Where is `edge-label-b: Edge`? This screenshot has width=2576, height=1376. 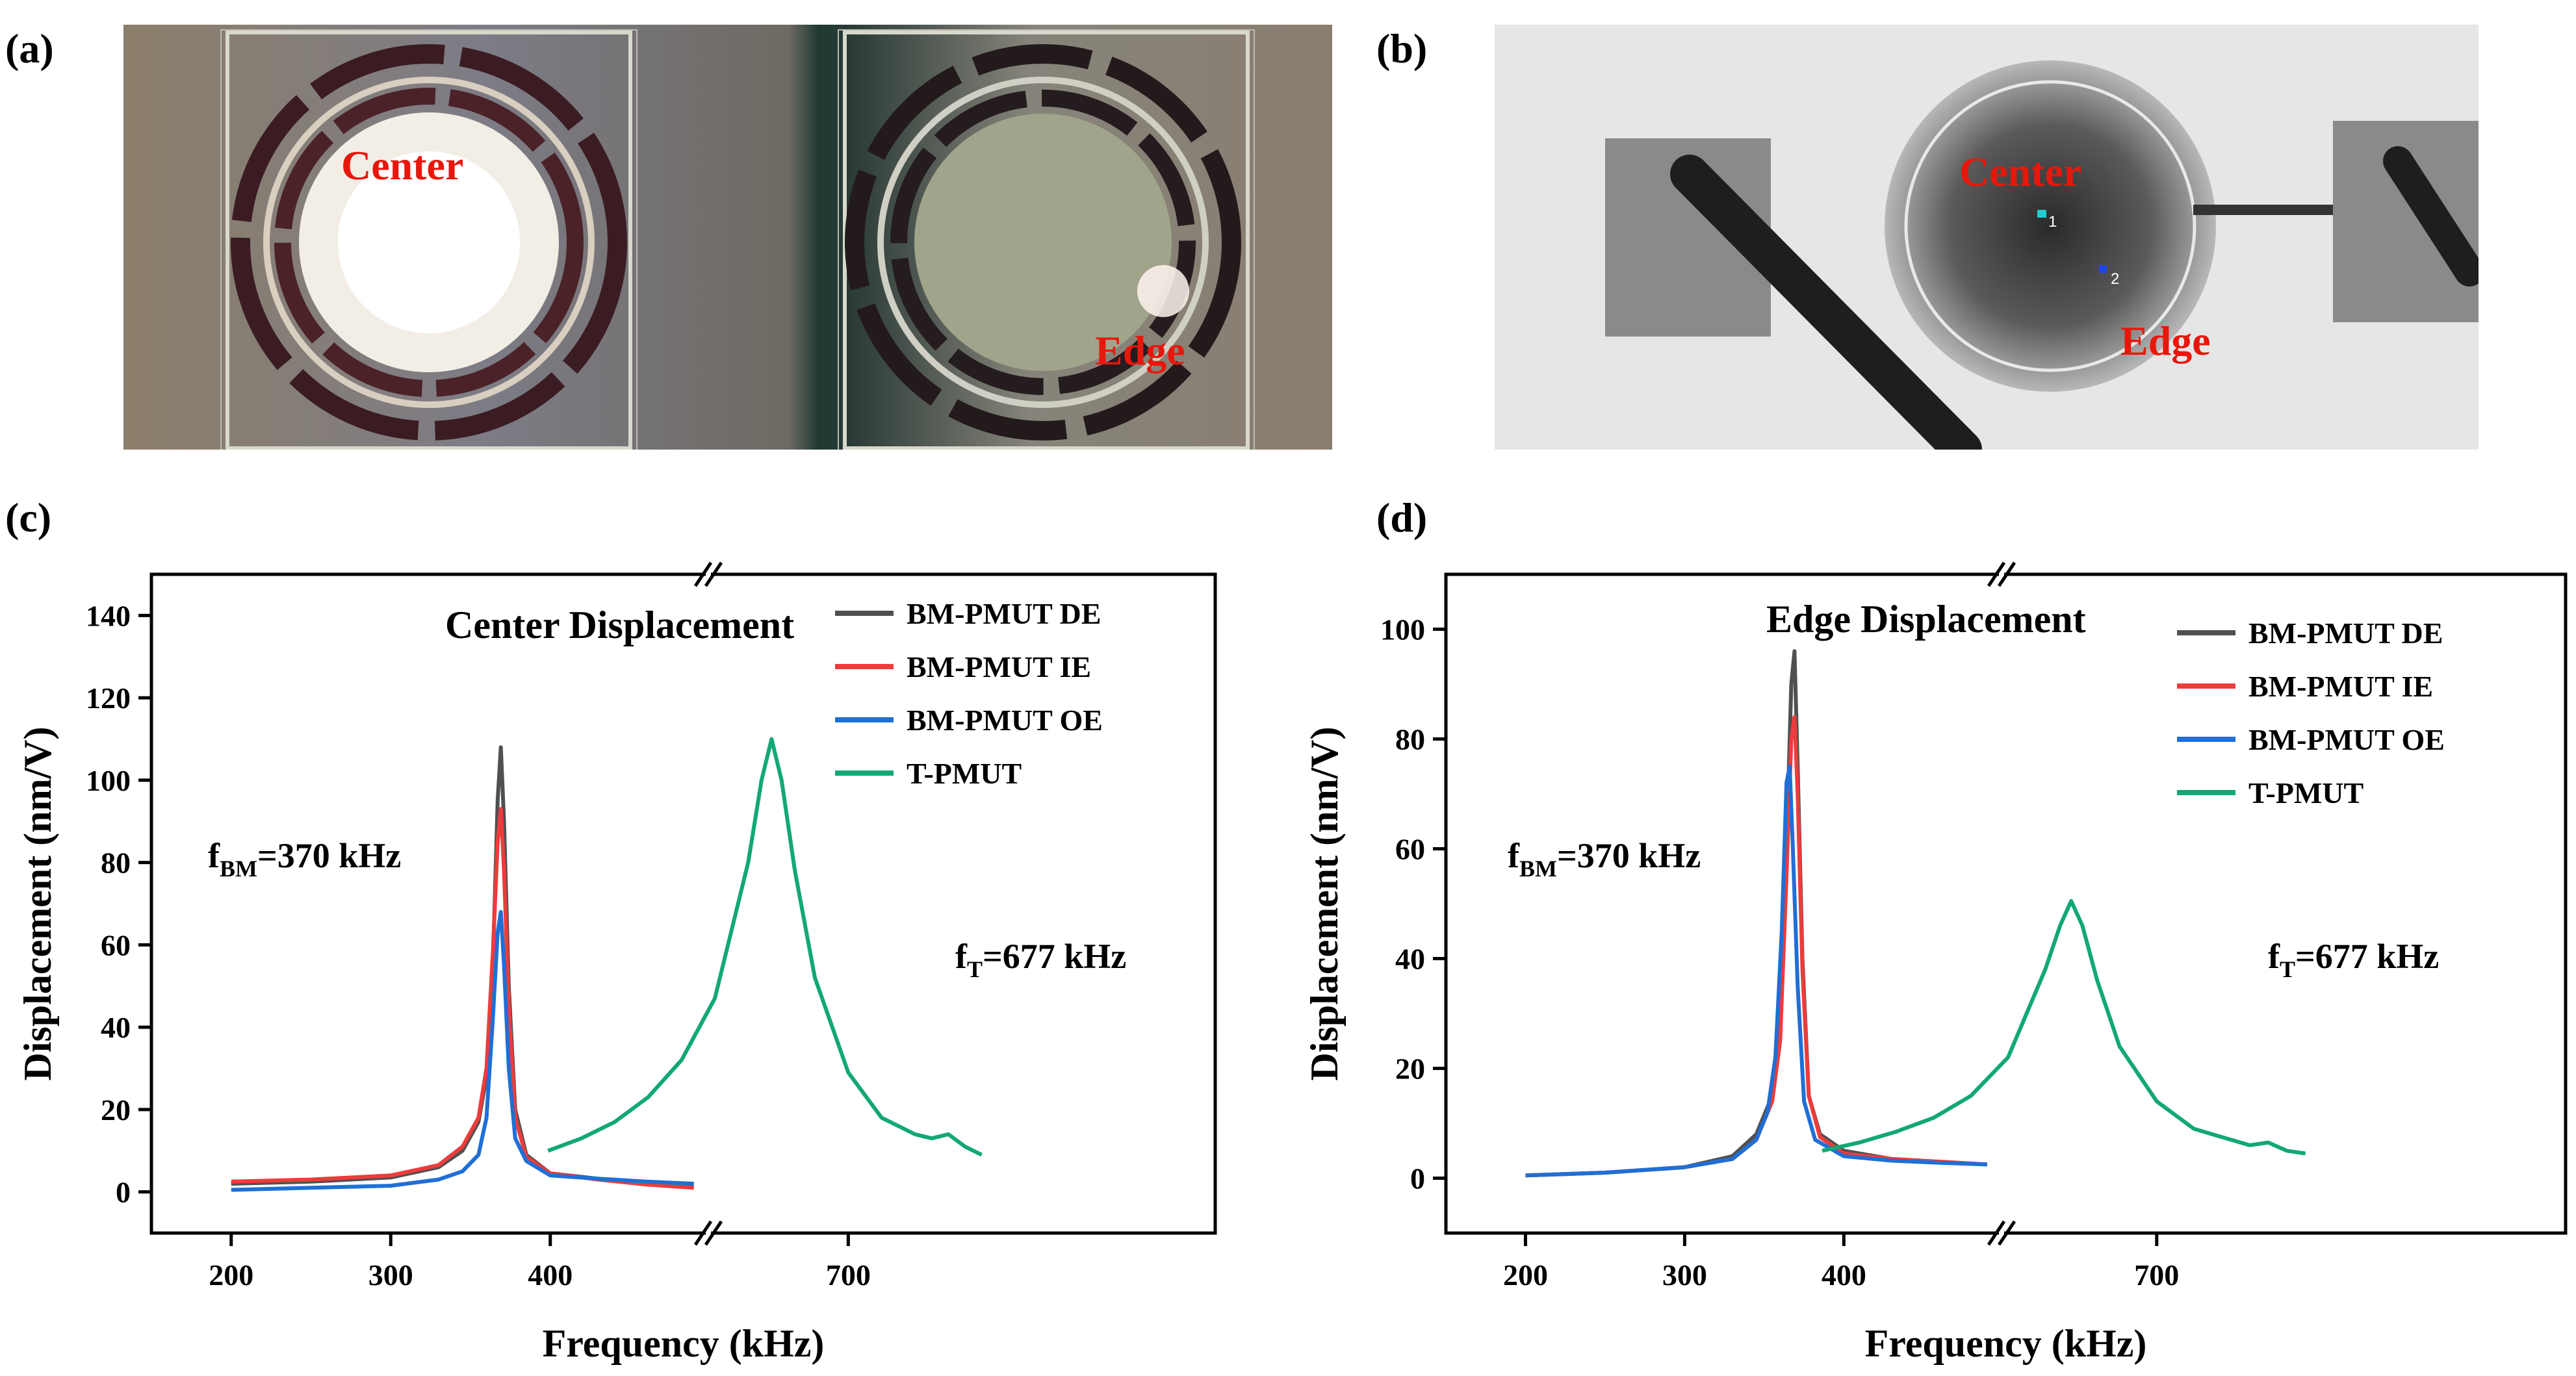
edge-label-b: Edge is located at coordinates (2166, 341).